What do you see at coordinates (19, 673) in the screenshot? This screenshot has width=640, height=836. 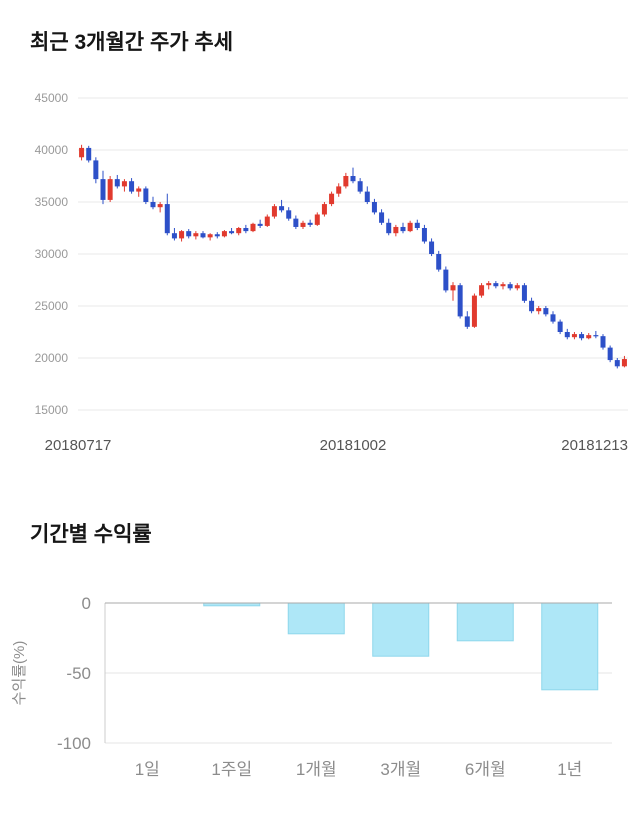 I see `y-axis-title: 수익률(%)` at bounding box center [19, 673].